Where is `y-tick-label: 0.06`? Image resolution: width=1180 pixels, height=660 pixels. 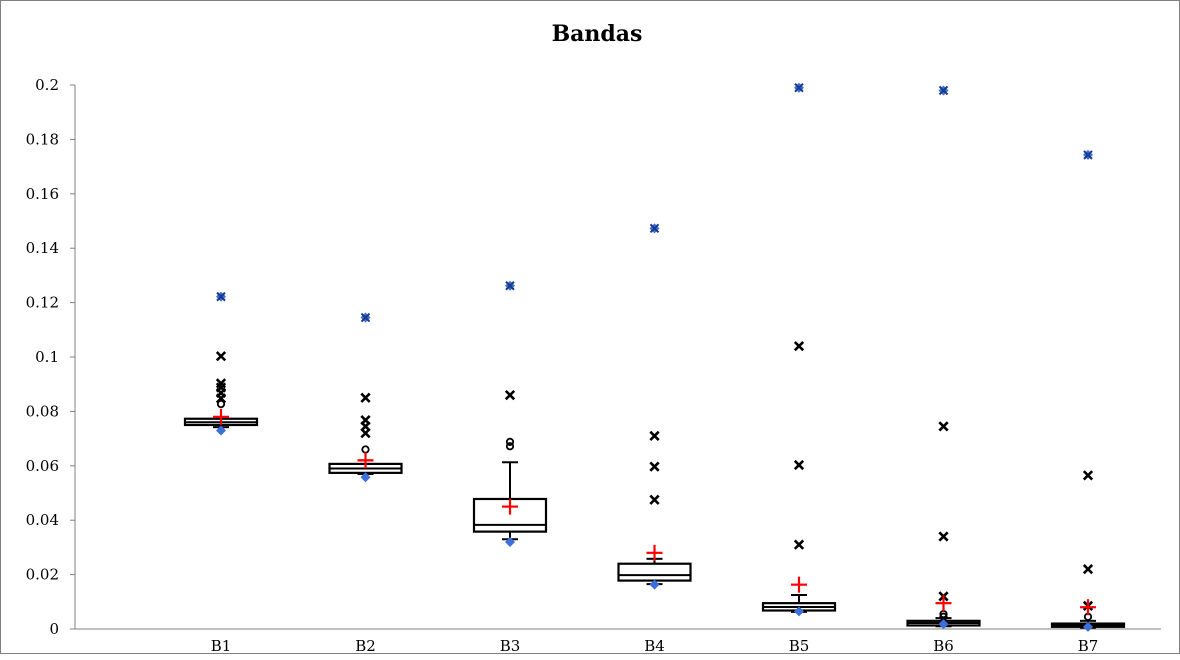 y-tick-label: 0.06 is located at coordinates (42, 466).